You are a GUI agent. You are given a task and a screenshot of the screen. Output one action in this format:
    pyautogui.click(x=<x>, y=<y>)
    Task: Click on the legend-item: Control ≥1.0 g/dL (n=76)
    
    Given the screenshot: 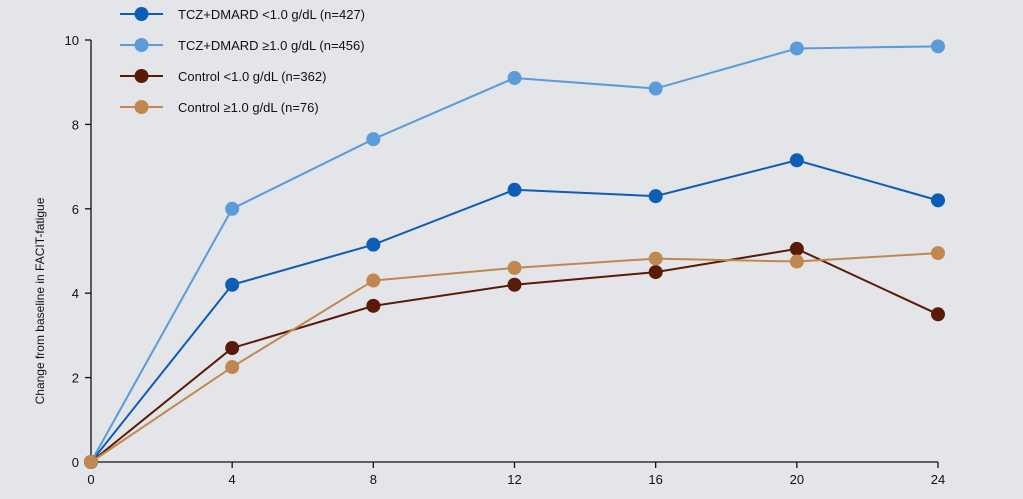 What is the action you would take?
    pyautogui.click(x=219, y=107)
    